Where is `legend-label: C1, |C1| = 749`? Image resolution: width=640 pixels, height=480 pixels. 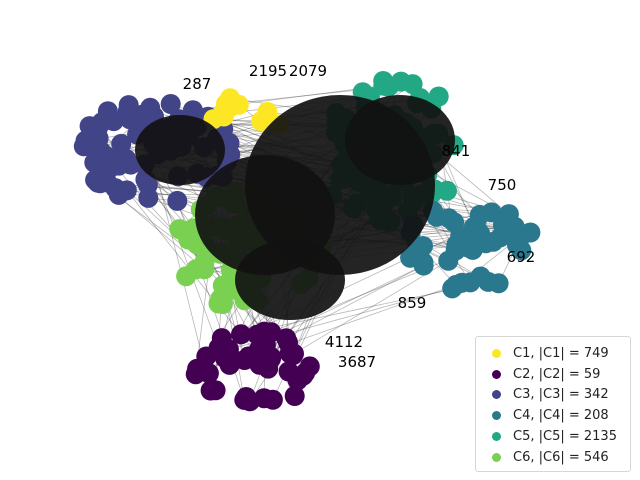 legend-label: C1, |C1| = 749 is located at coordinates (561, 353).